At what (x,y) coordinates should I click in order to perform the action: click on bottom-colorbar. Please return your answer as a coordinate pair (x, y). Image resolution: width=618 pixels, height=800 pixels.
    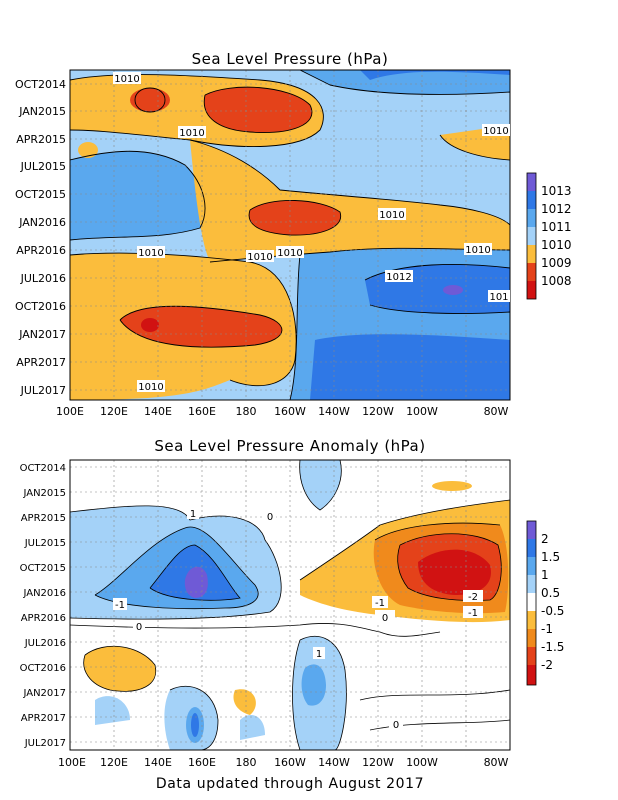
    Looking at the image, I should click on (531, 603).